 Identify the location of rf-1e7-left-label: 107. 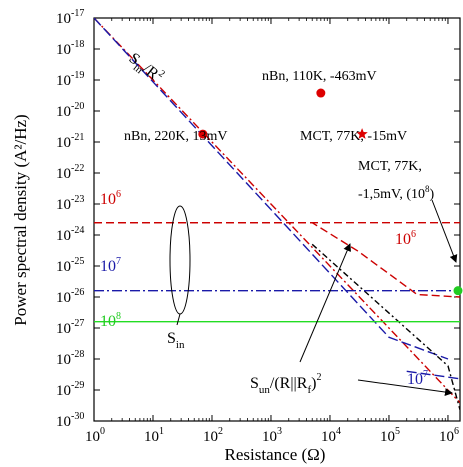
(110, 265).